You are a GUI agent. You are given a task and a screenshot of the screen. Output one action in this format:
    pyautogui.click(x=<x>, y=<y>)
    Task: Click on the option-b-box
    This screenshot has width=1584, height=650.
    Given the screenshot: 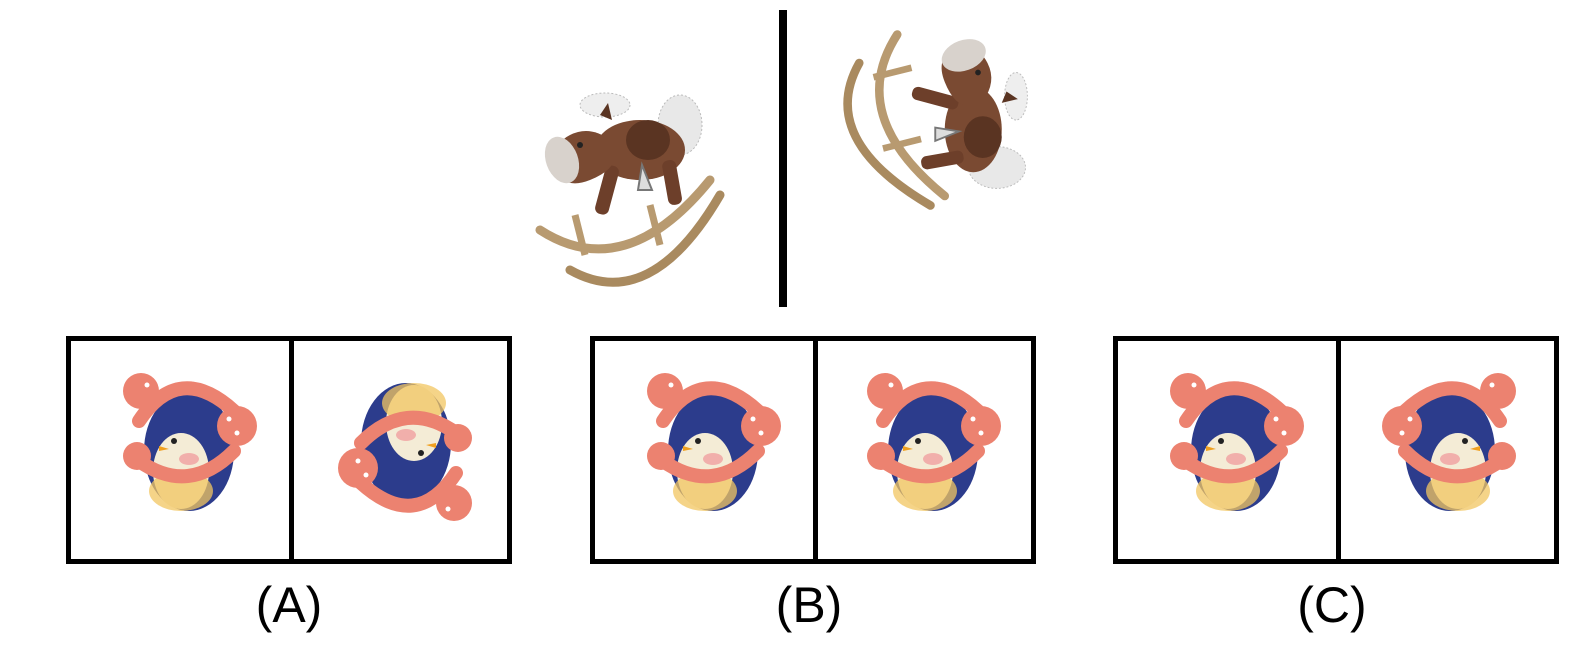 What is the action you would take?
    pyautogui.click(x=813, y=450)
    